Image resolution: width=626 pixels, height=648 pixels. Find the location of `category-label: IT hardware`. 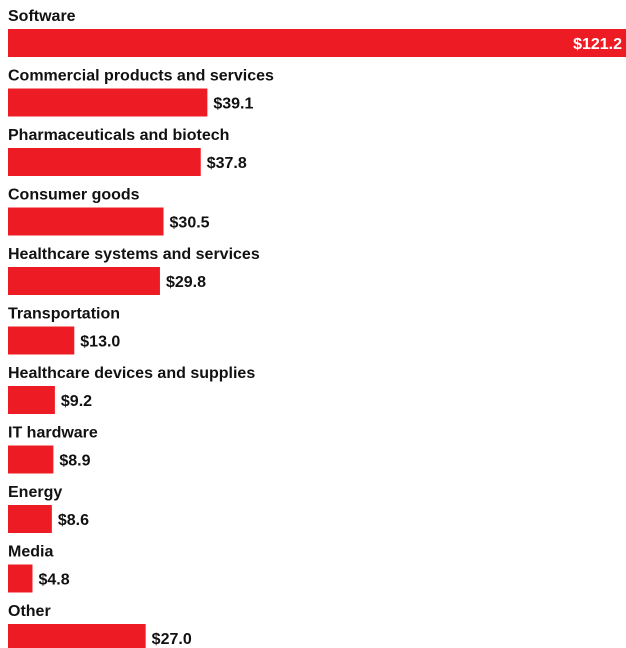

category-label: IT hardware is located at coordinates (53, 433).